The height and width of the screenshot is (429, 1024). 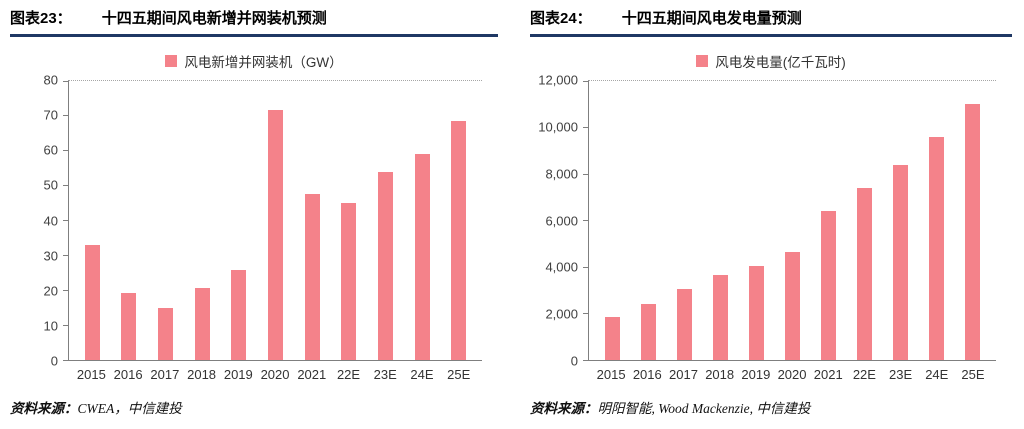 I want to click on y-axis: 0 2,000 4,000 6,000 8,000 10,000 12,000, so click(x=559, y=221).